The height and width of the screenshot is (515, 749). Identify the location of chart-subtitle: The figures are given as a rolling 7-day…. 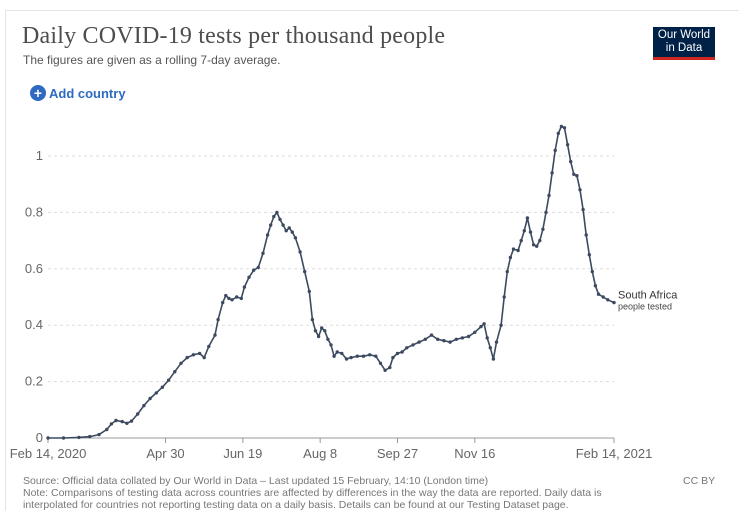
(152, 60).